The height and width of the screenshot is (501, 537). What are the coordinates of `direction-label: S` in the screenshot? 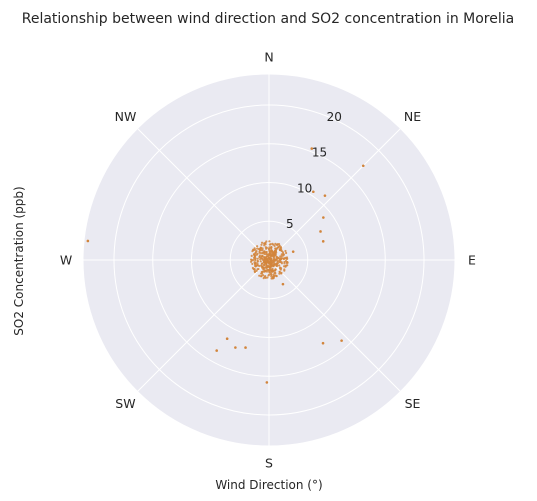 It's located at (269, 463).